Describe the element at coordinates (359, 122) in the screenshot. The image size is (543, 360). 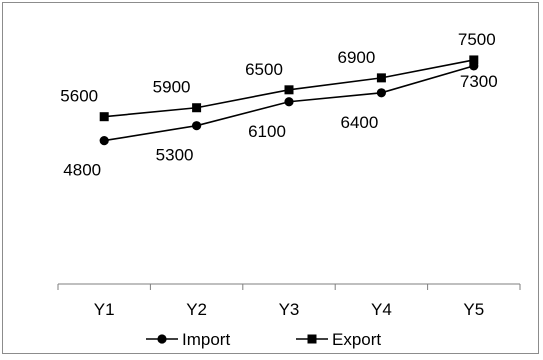
I see `data-label-import: 6400` at that location.